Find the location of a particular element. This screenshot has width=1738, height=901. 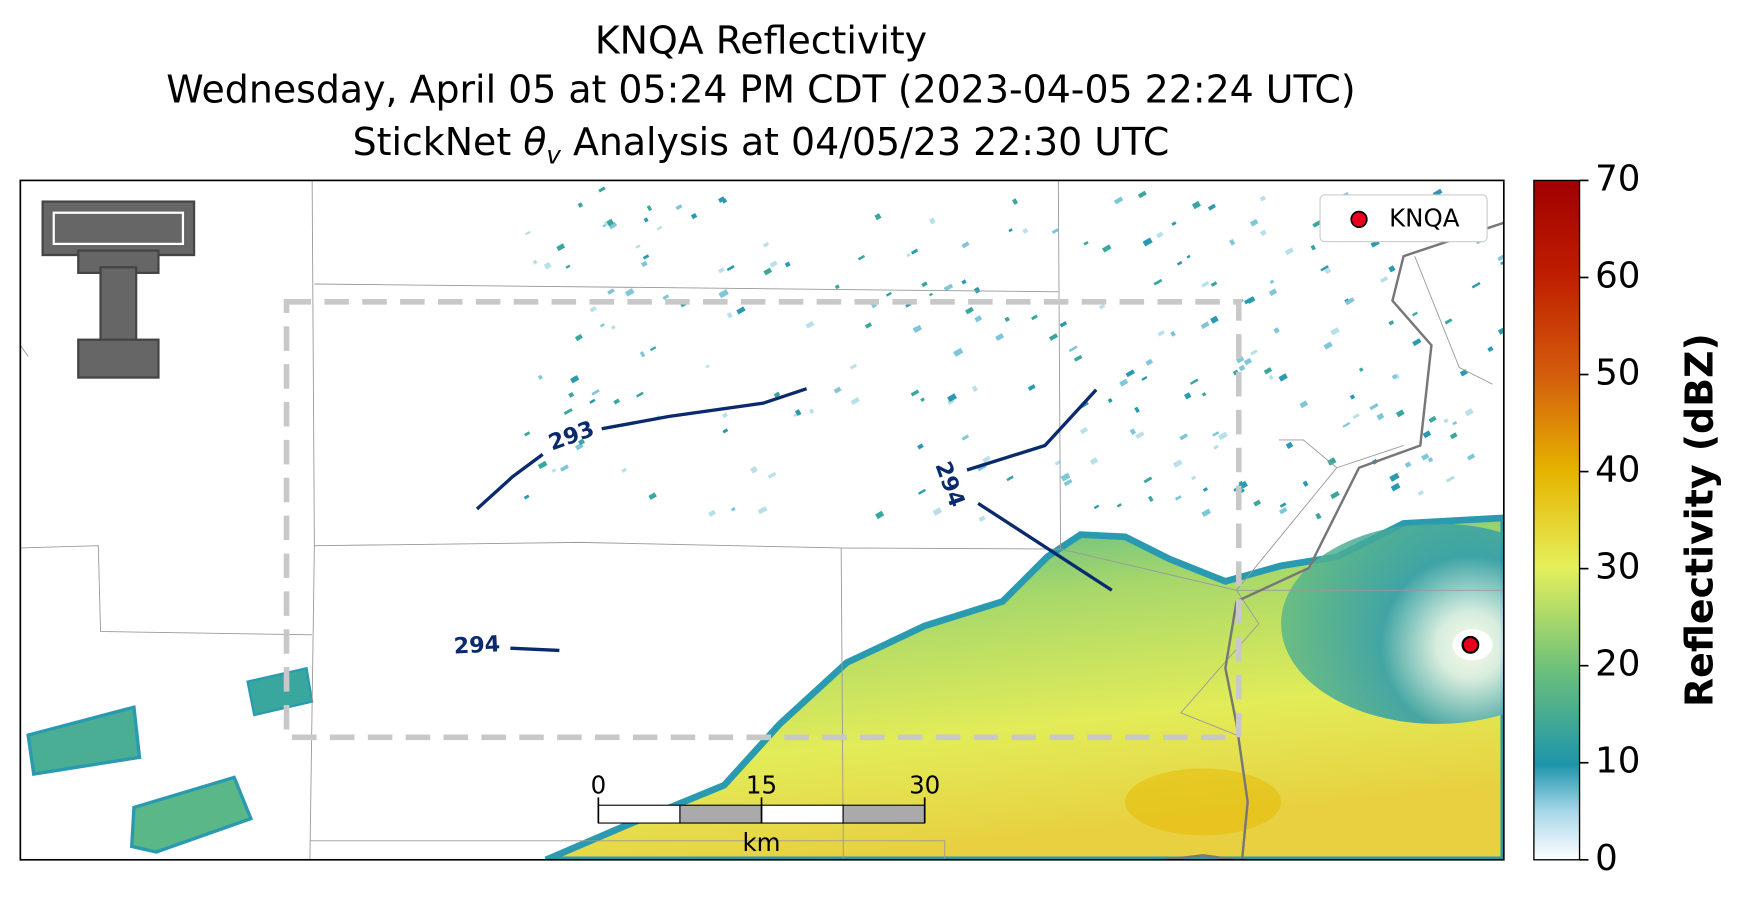

colorbar is located at coordinates (1557, 520).